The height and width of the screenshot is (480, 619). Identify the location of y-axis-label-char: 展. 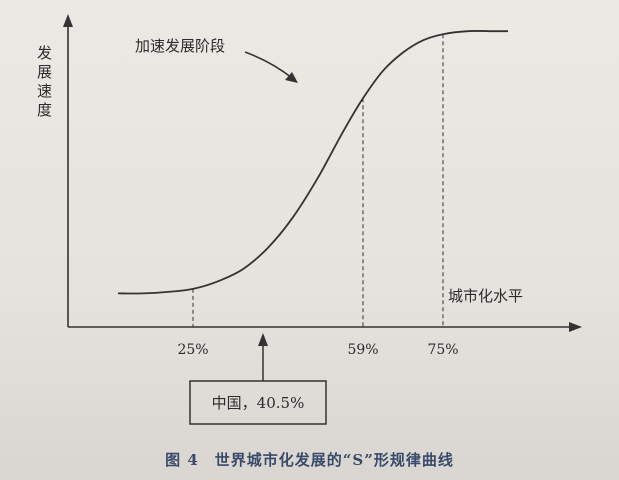
(44, 72).